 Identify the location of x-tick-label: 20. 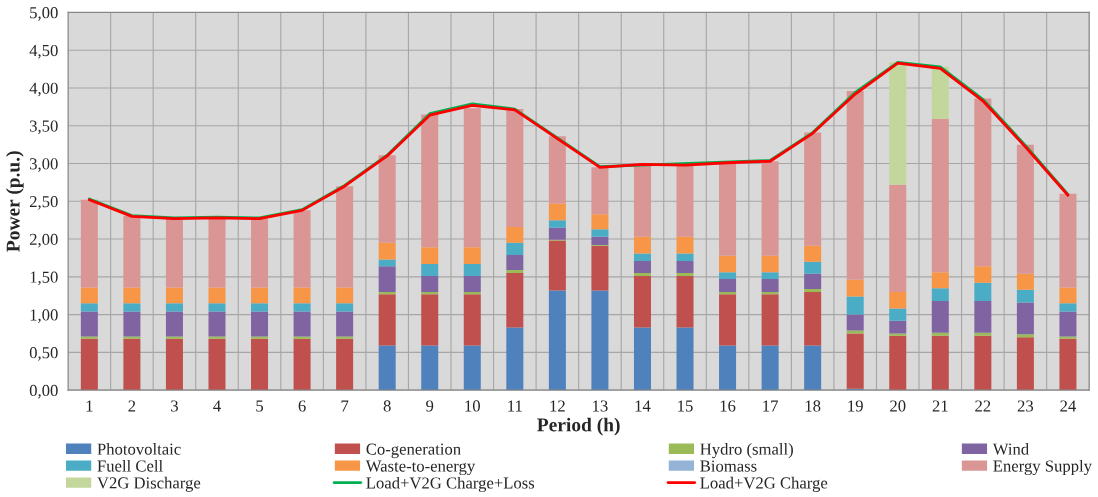
(898, 406).